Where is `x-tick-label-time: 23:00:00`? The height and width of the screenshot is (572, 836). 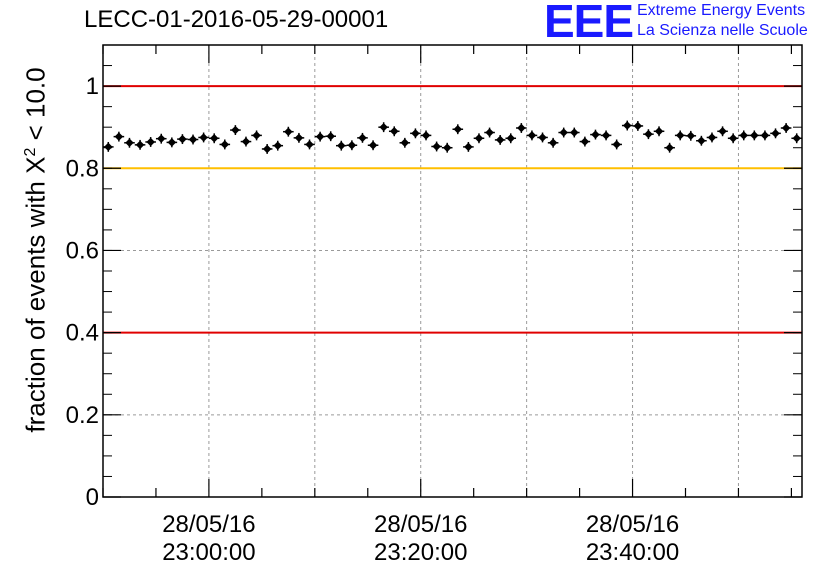
x-tick-label-time: 23:00:00 is located at coordinates (208, 552).